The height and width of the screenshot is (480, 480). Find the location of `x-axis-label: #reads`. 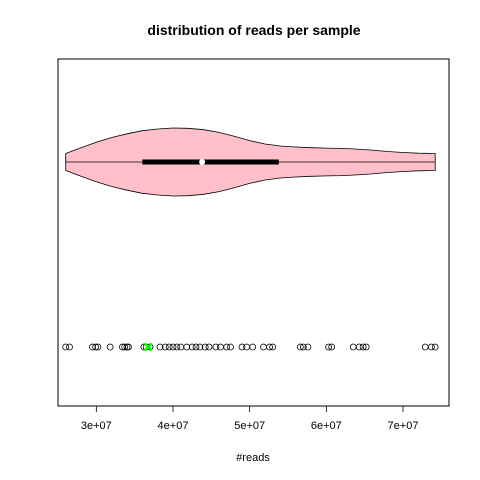

x-axis-label: #reads is located at coordinates (253, 458).